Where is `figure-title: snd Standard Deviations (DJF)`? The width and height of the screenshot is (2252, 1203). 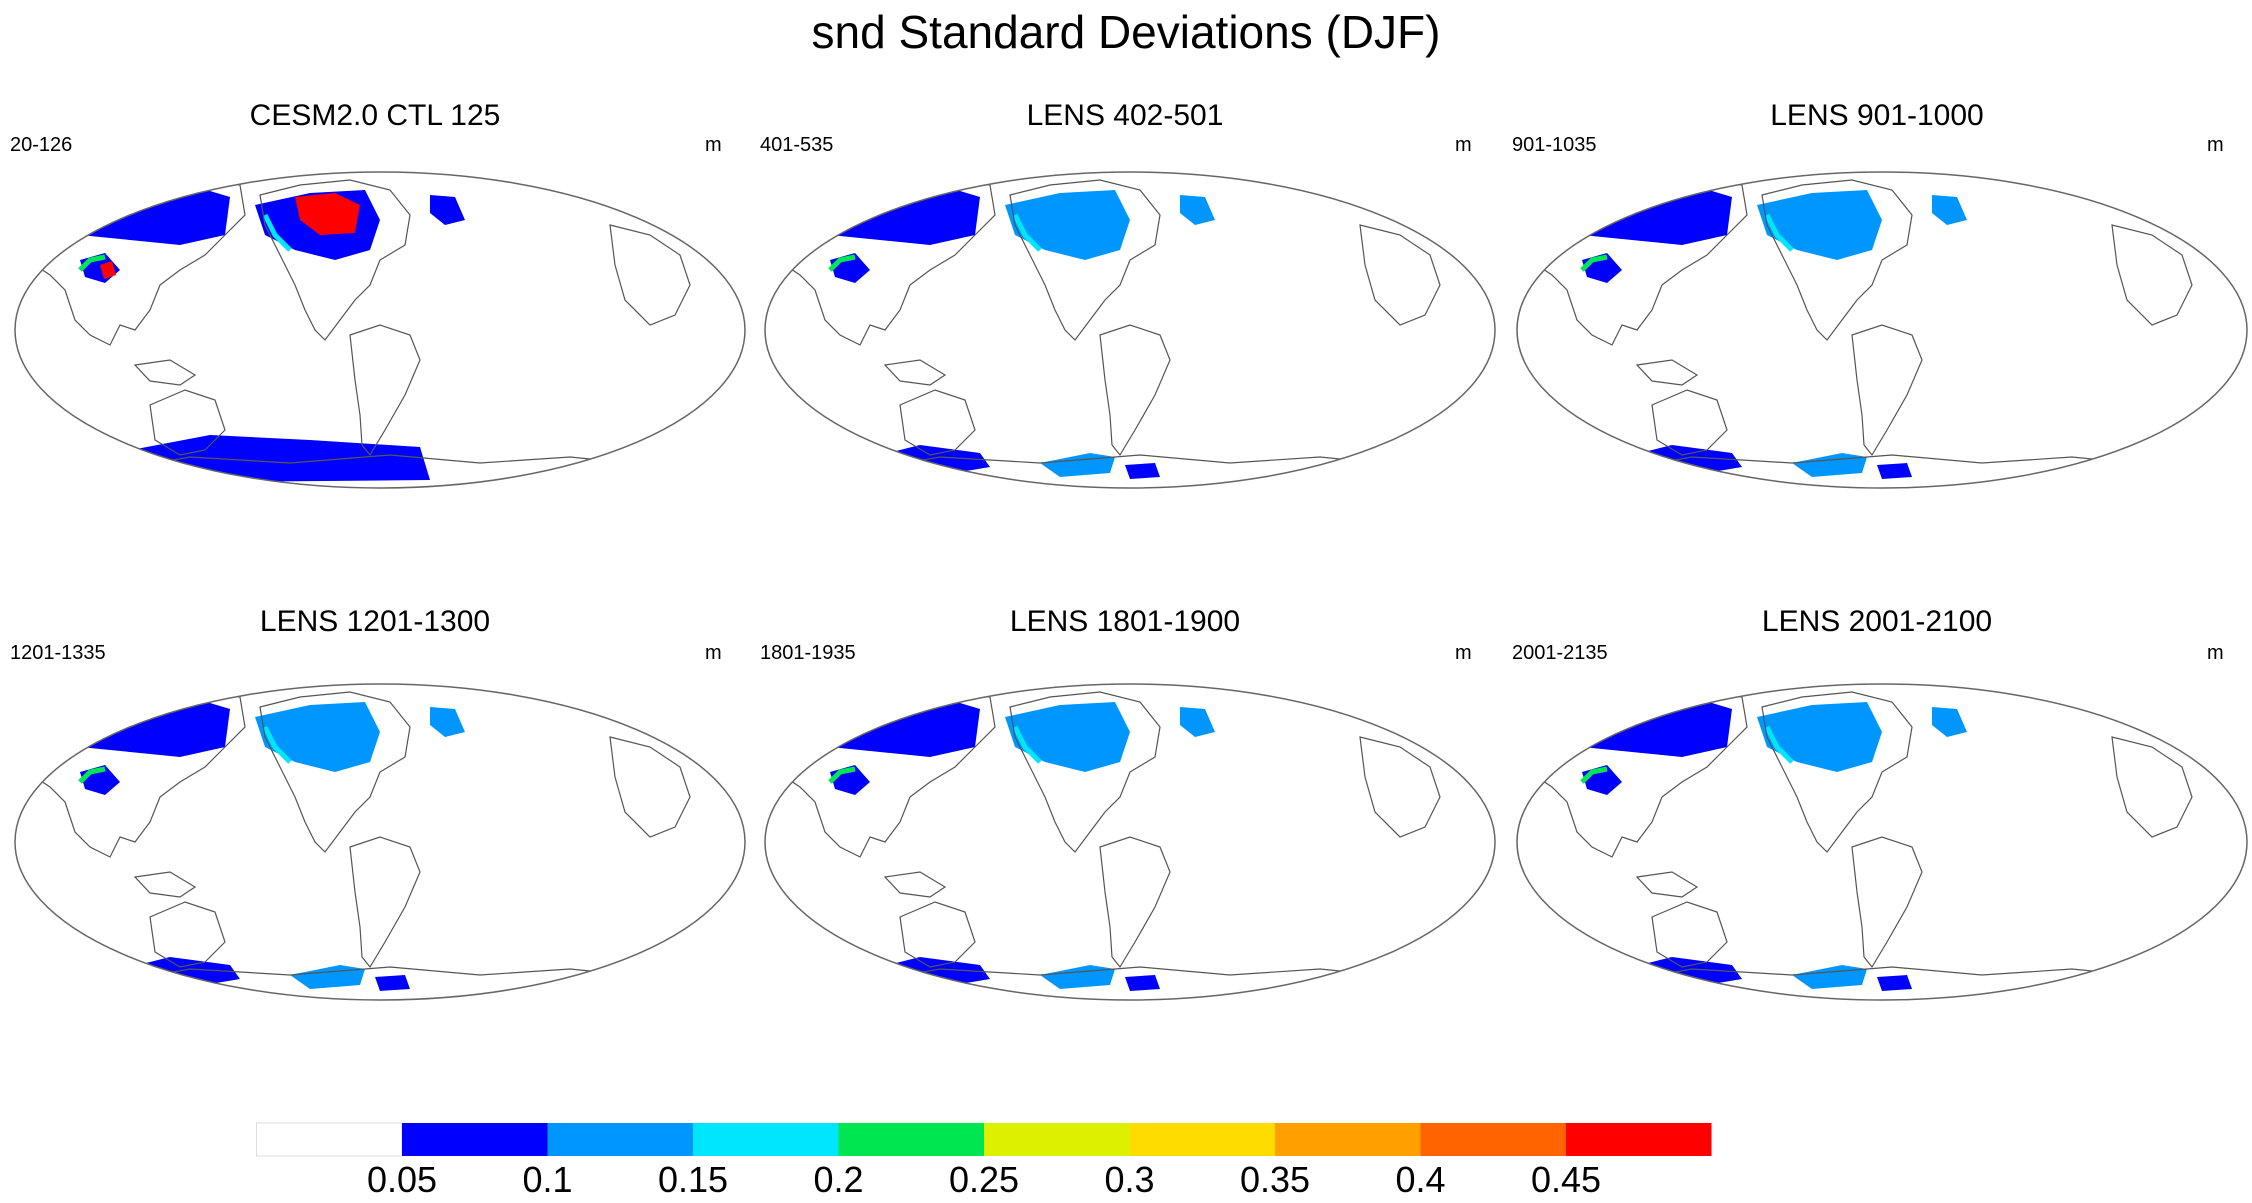 figure-title: snd Standard Deviations (DJF) is located at coordinates (1126, 32).